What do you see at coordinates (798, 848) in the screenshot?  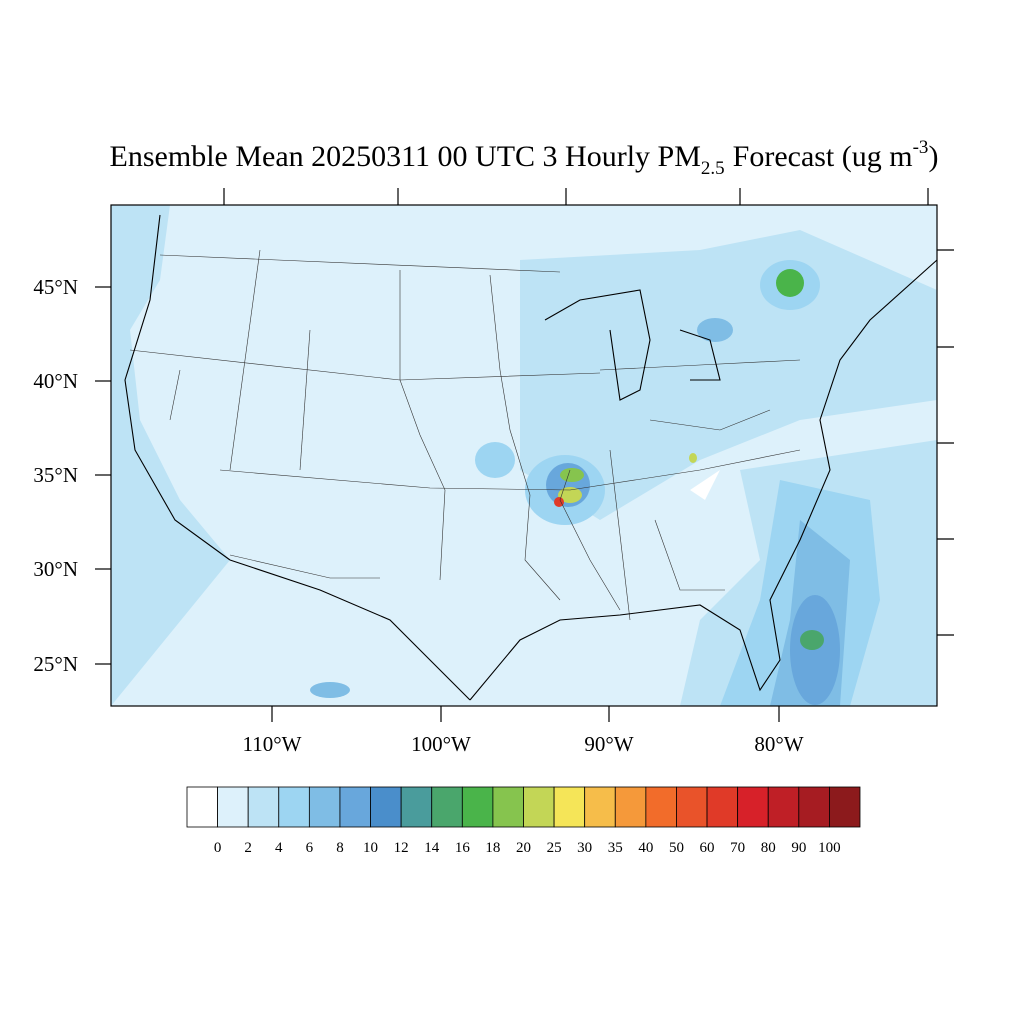 I see `colorbar-label: 90` at bounding box center [798, 848].